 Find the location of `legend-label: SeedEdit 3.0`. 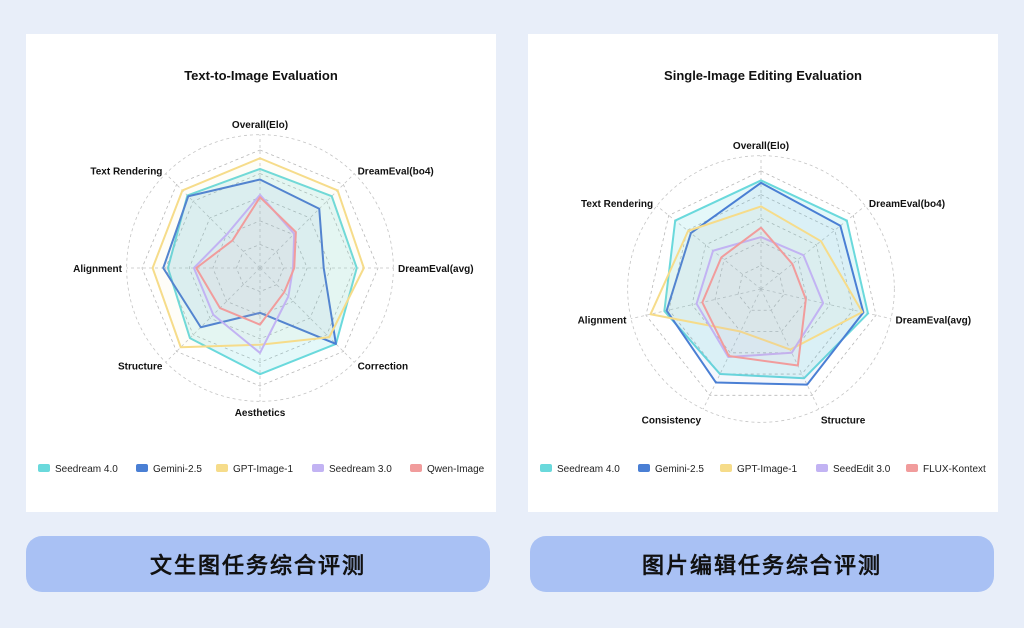

legend-label: SeedEdit 3.0 is located at coordinates (862, 469).